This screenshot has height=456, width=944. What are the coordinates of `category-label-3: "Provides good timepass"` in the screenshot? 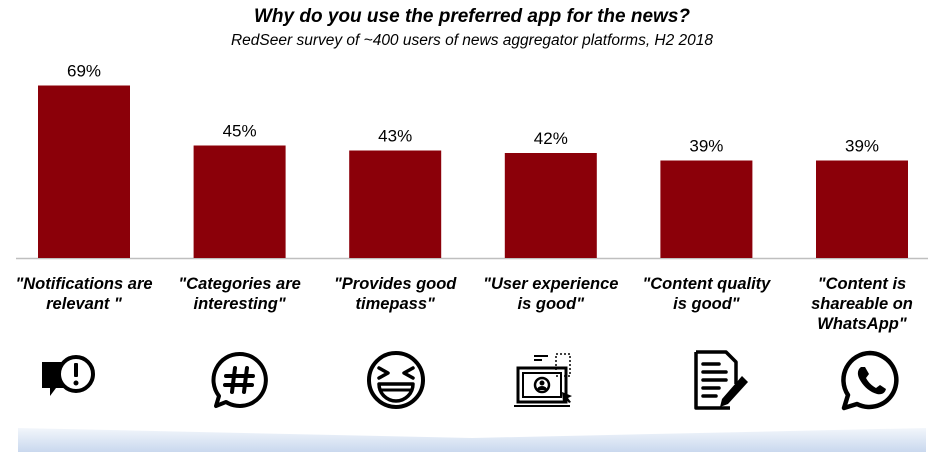 It's located at (395, 294).